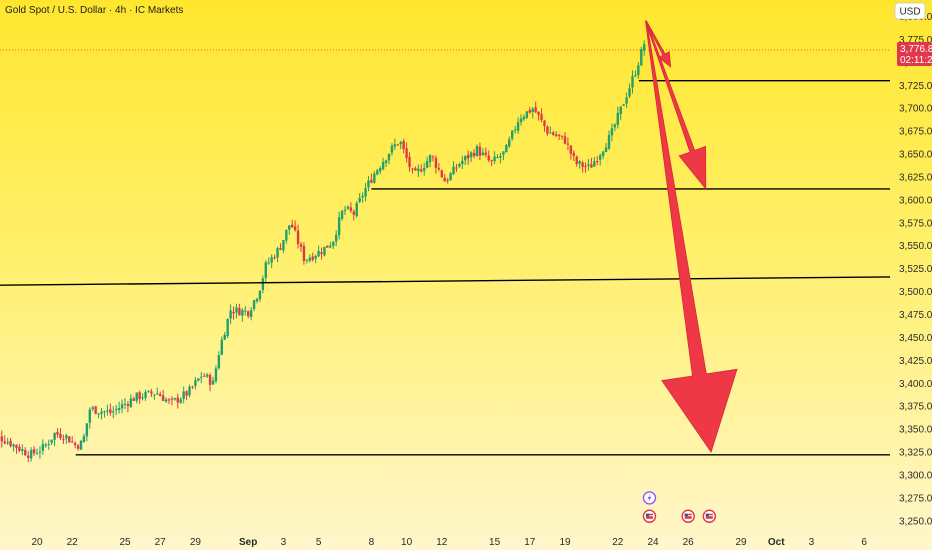 This screenshot has width=932, height=550. Describe the element at coordinates (915, 338) in the screenshot. I see `price-tick-label: 3,450.00` at that location.